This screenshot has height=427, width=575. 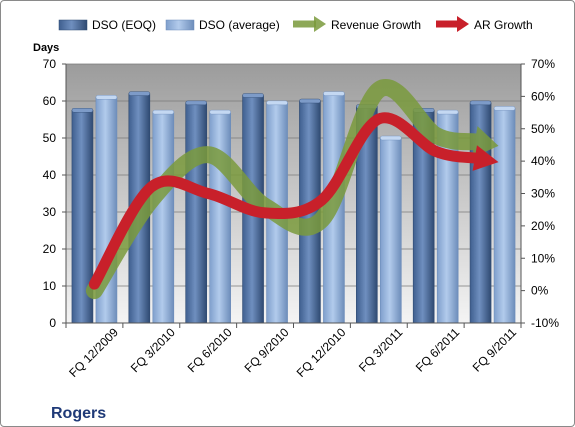 I want to click on y-tick-label: 50, so click(x=50, y=138).